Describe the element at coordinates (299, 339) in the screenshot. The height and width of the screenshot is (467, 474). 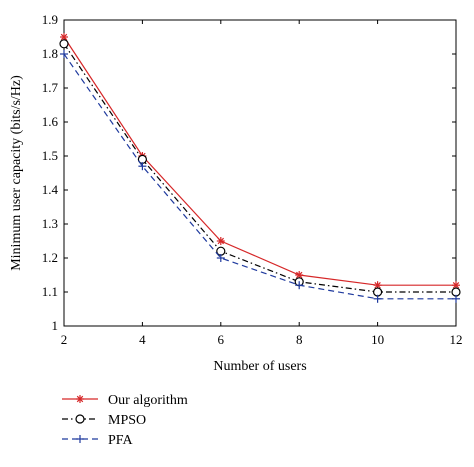
I see `x-tick-label: 8` at that location.